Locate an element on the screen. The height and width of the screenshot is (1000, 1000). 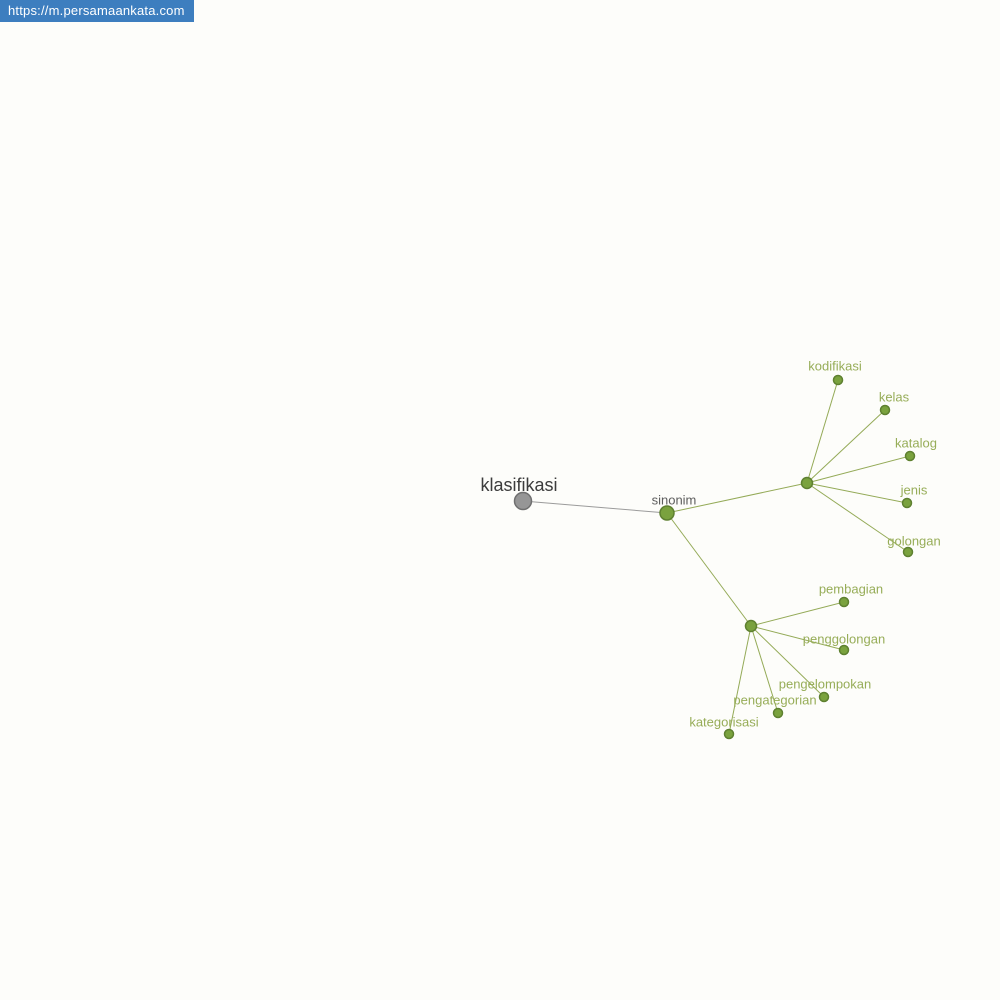
node-label-pengelompokan: pengelompokan is located at coordinates (825, 684).